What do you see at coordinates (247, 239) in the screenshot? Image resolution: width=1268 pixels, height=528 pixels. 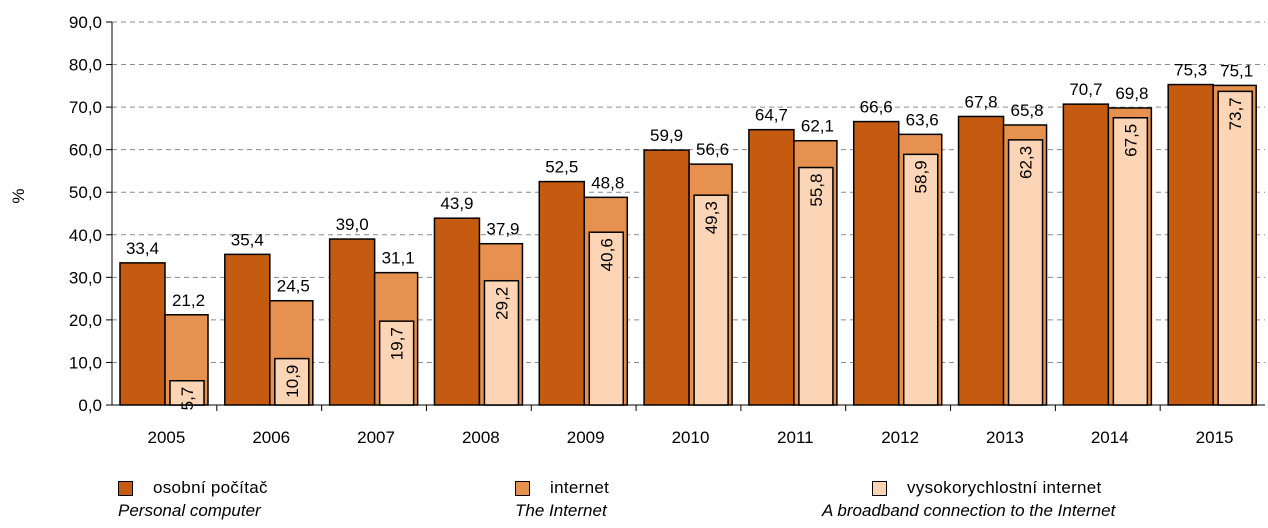 I see `data-label-personal-computer: 35,4` at bounding box center [247, 239].